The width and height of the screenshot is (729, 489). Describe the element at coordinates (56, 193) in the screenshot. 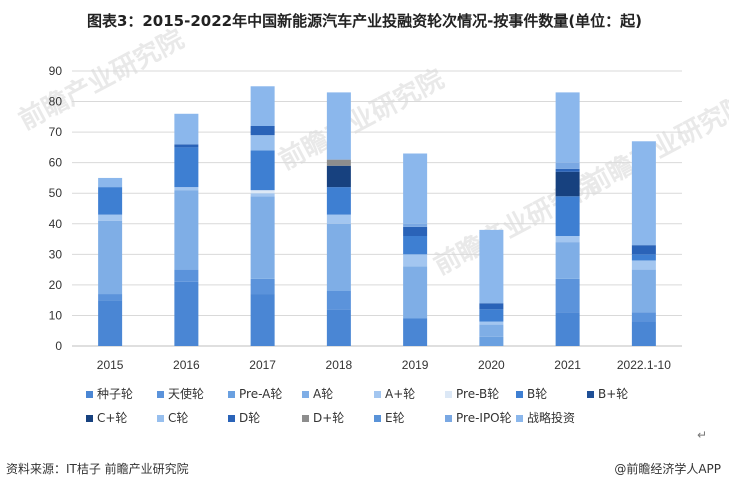

I see `y-tick-label: 50` at that location.